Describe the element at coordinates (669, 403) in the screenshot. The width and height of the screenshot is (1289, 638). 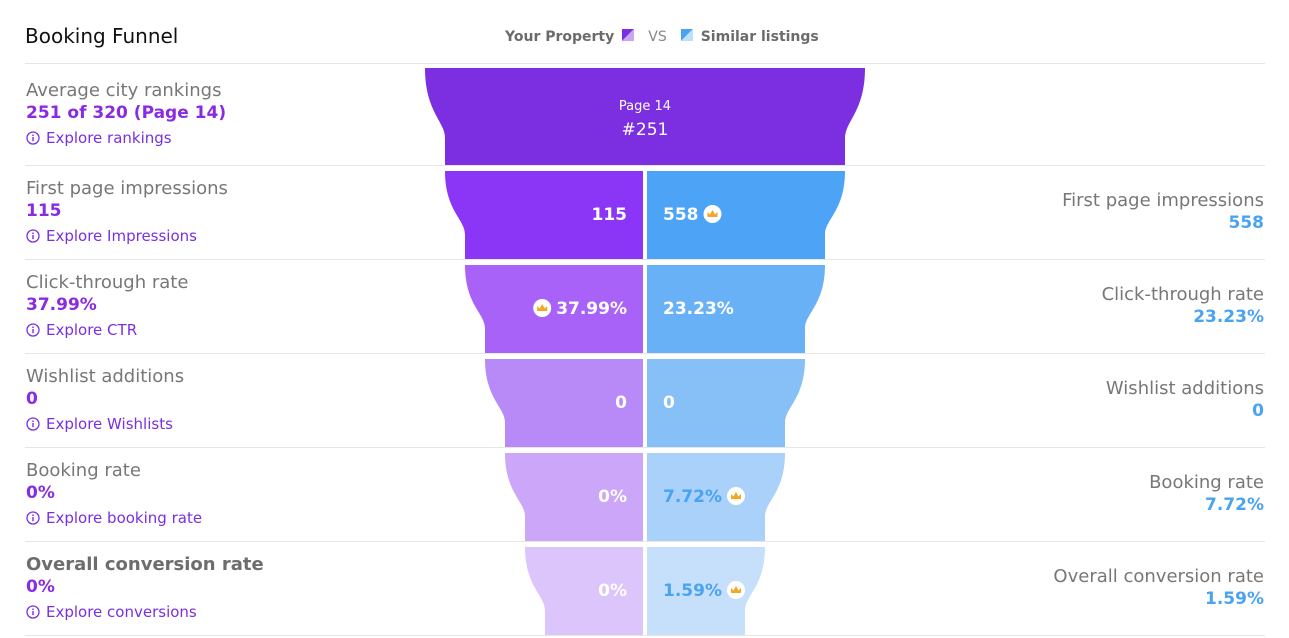
I see `funnel-peer-value: 0` at that location.